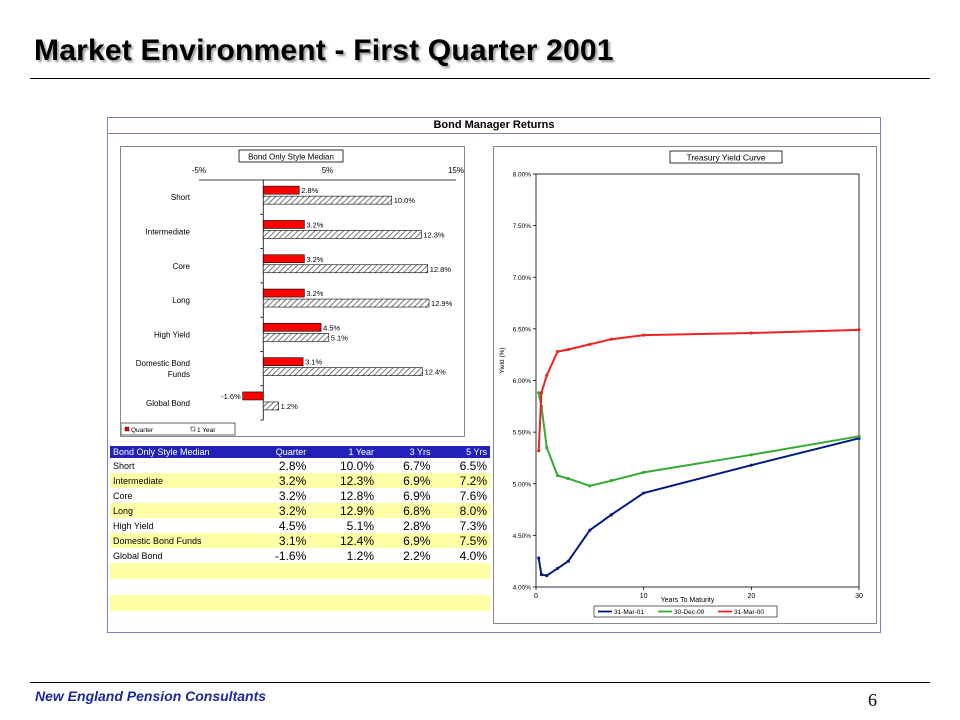 Image resolution: width=960 pixels, height=720 pixels. Describe the element at coordinates (127, 429) in the screenshot. I see `legend-swatch-quarter` at that location.